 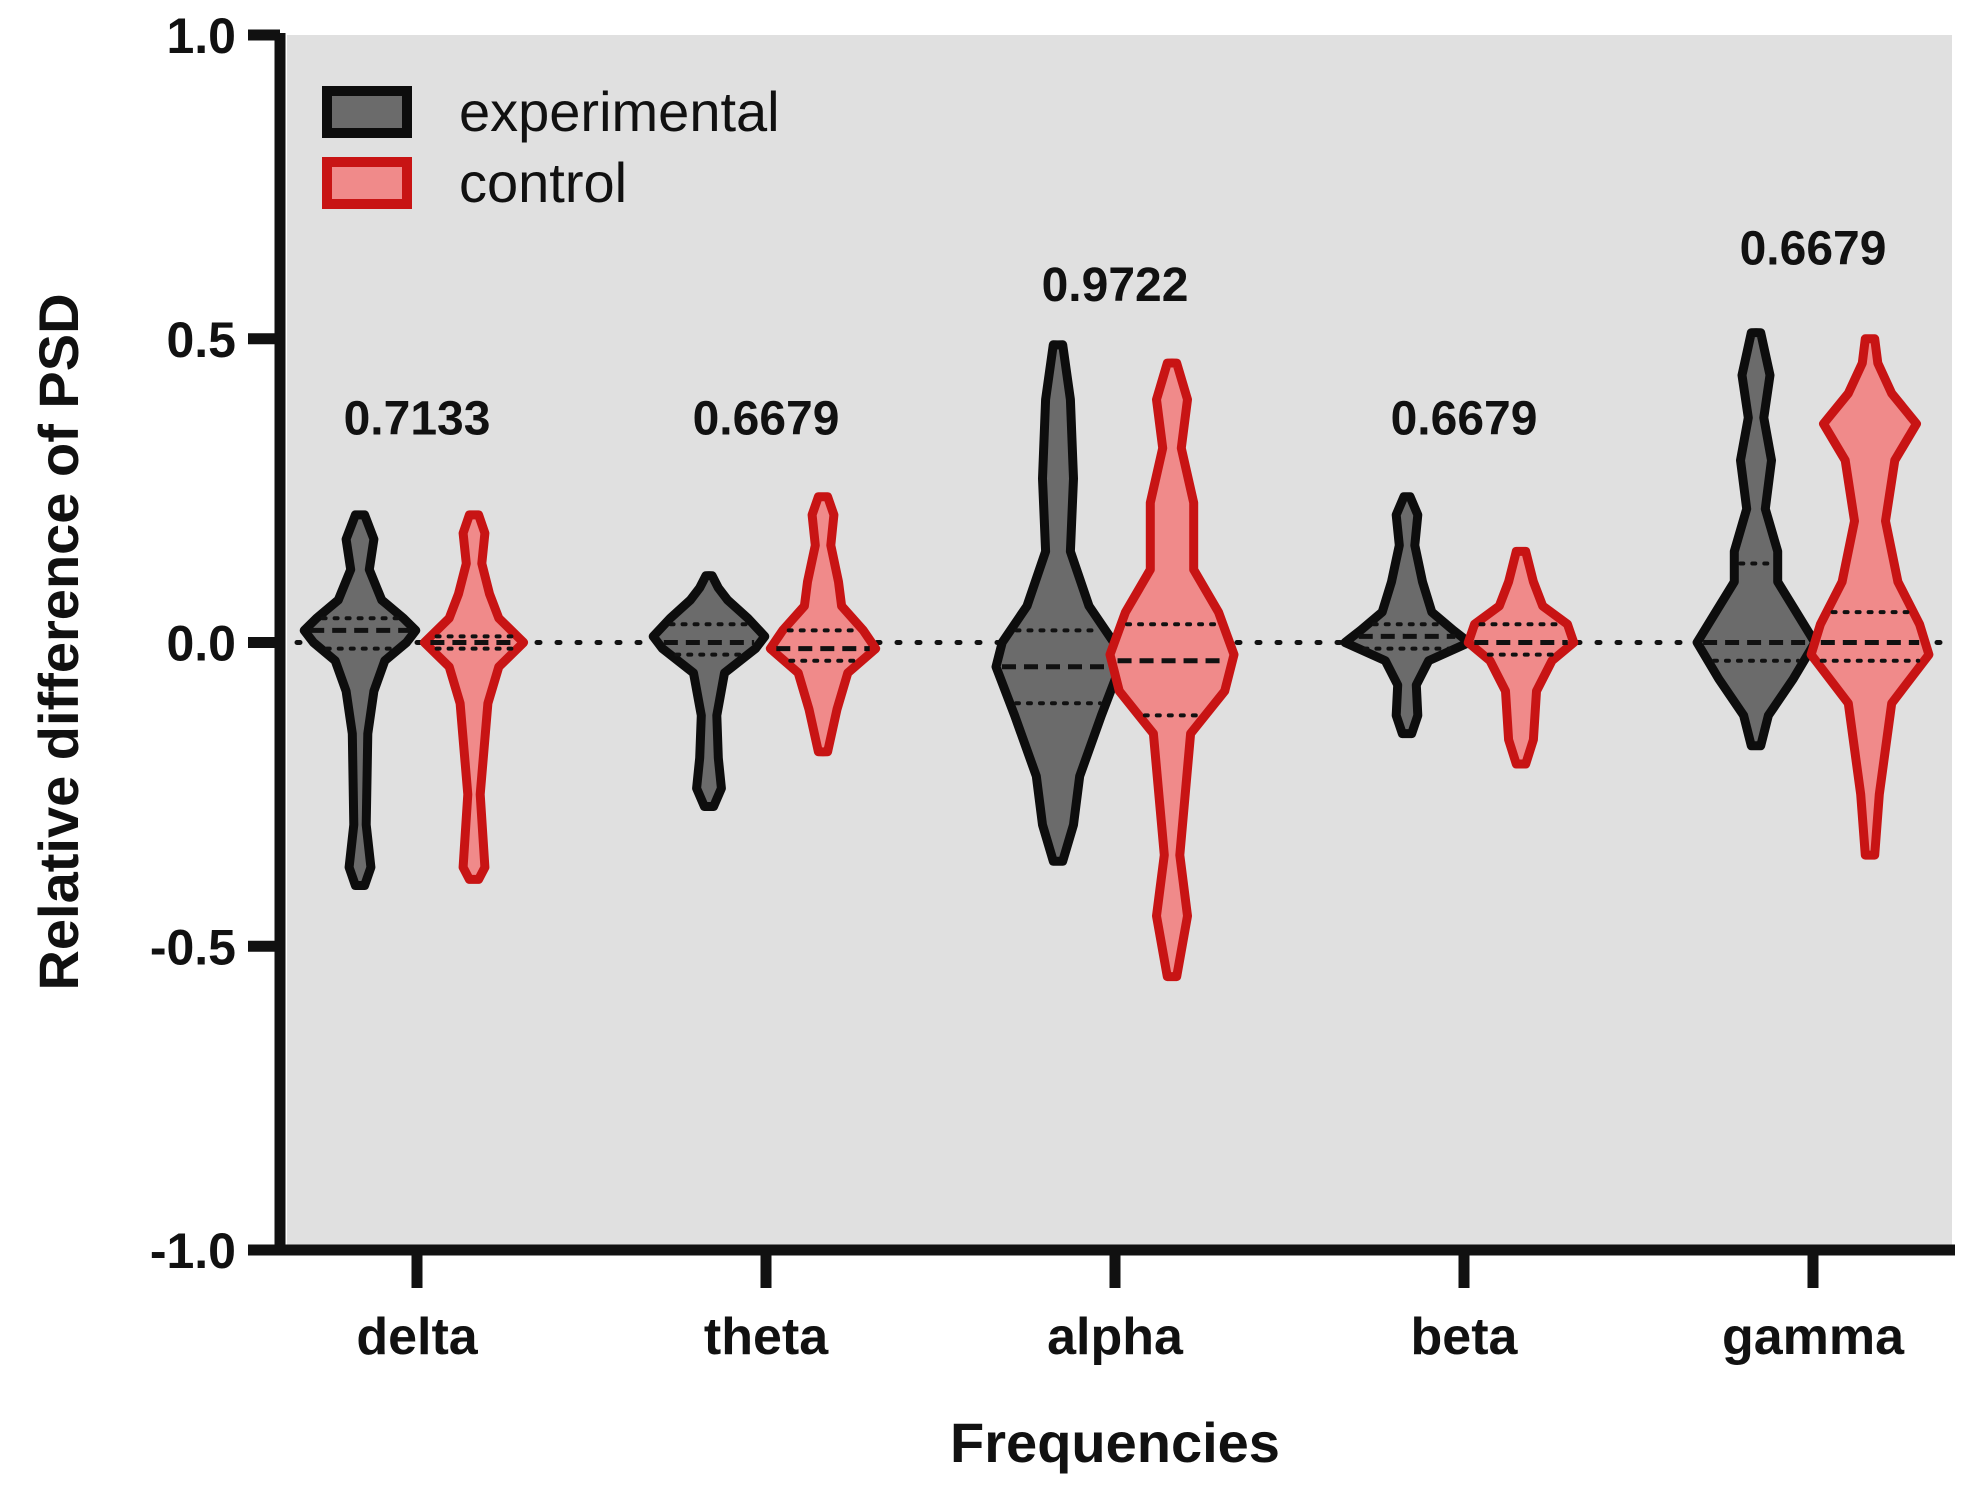 What do you see at coordinates (1870, 597) in the screenshot?
I see `control-violin-gamma` at bounding box center [1870, 597].